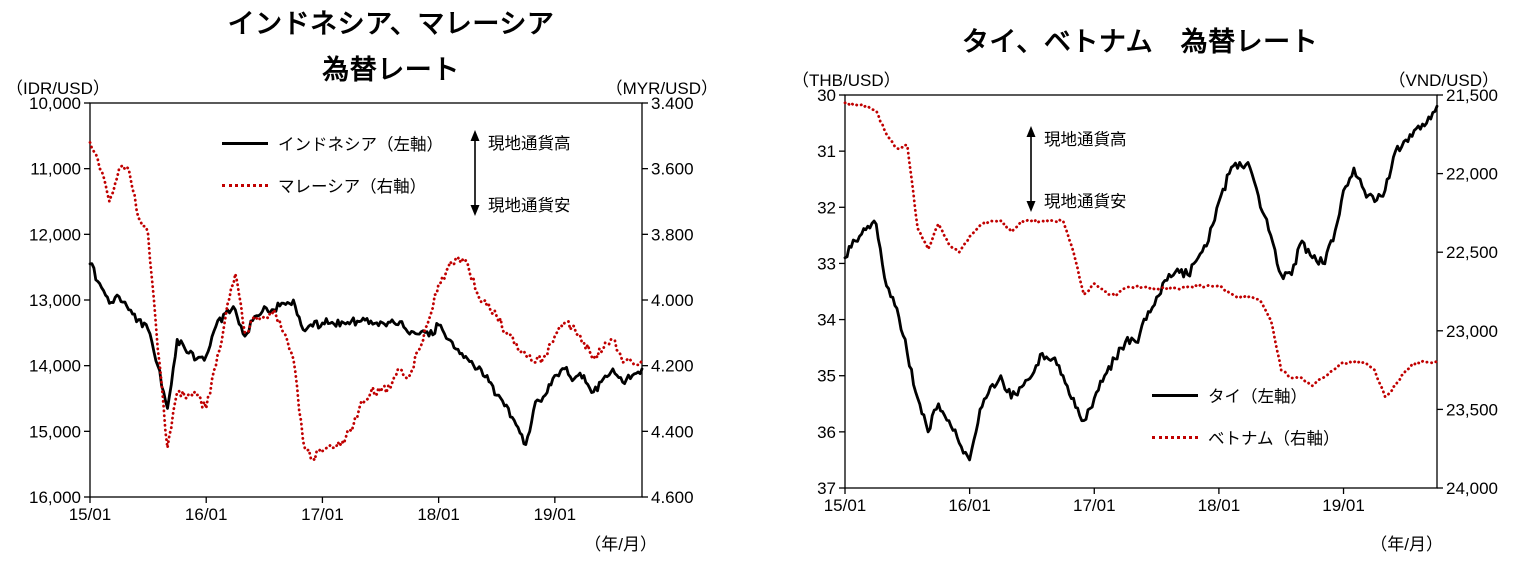  I want to click on svg-text: 30, so click(826, 95).